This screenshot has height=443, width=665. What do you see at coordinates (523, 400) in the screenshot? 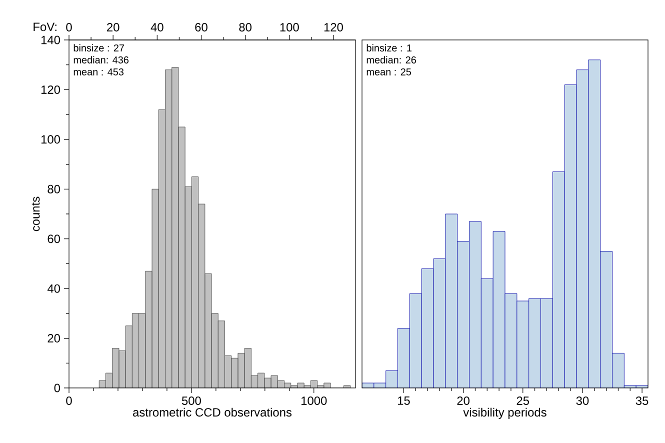
I see `x-tick-label: 25` at bounding box center [523, 400].